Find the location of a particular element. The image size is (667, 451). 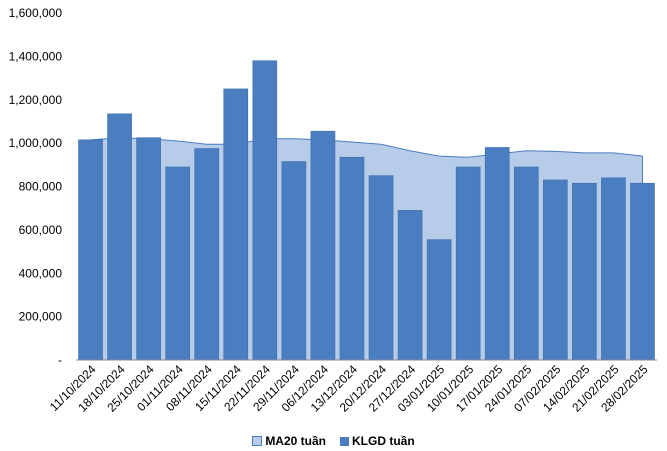

legend-label-klgd: KLGD tuần is located at coordinates (383, 441).